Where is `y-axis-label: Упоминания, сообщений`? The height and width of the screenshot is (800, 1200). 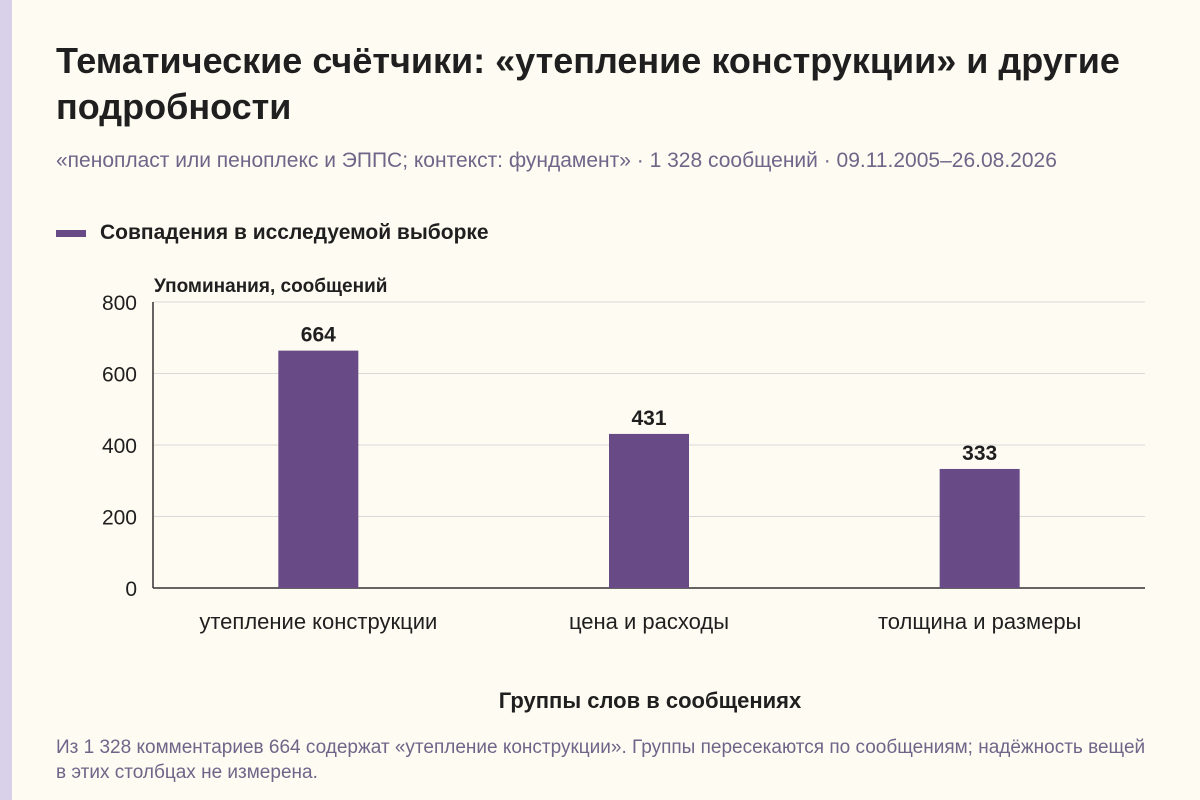
y-axis-label: Упоминания, сообщений is located at coordinates (270, 286).